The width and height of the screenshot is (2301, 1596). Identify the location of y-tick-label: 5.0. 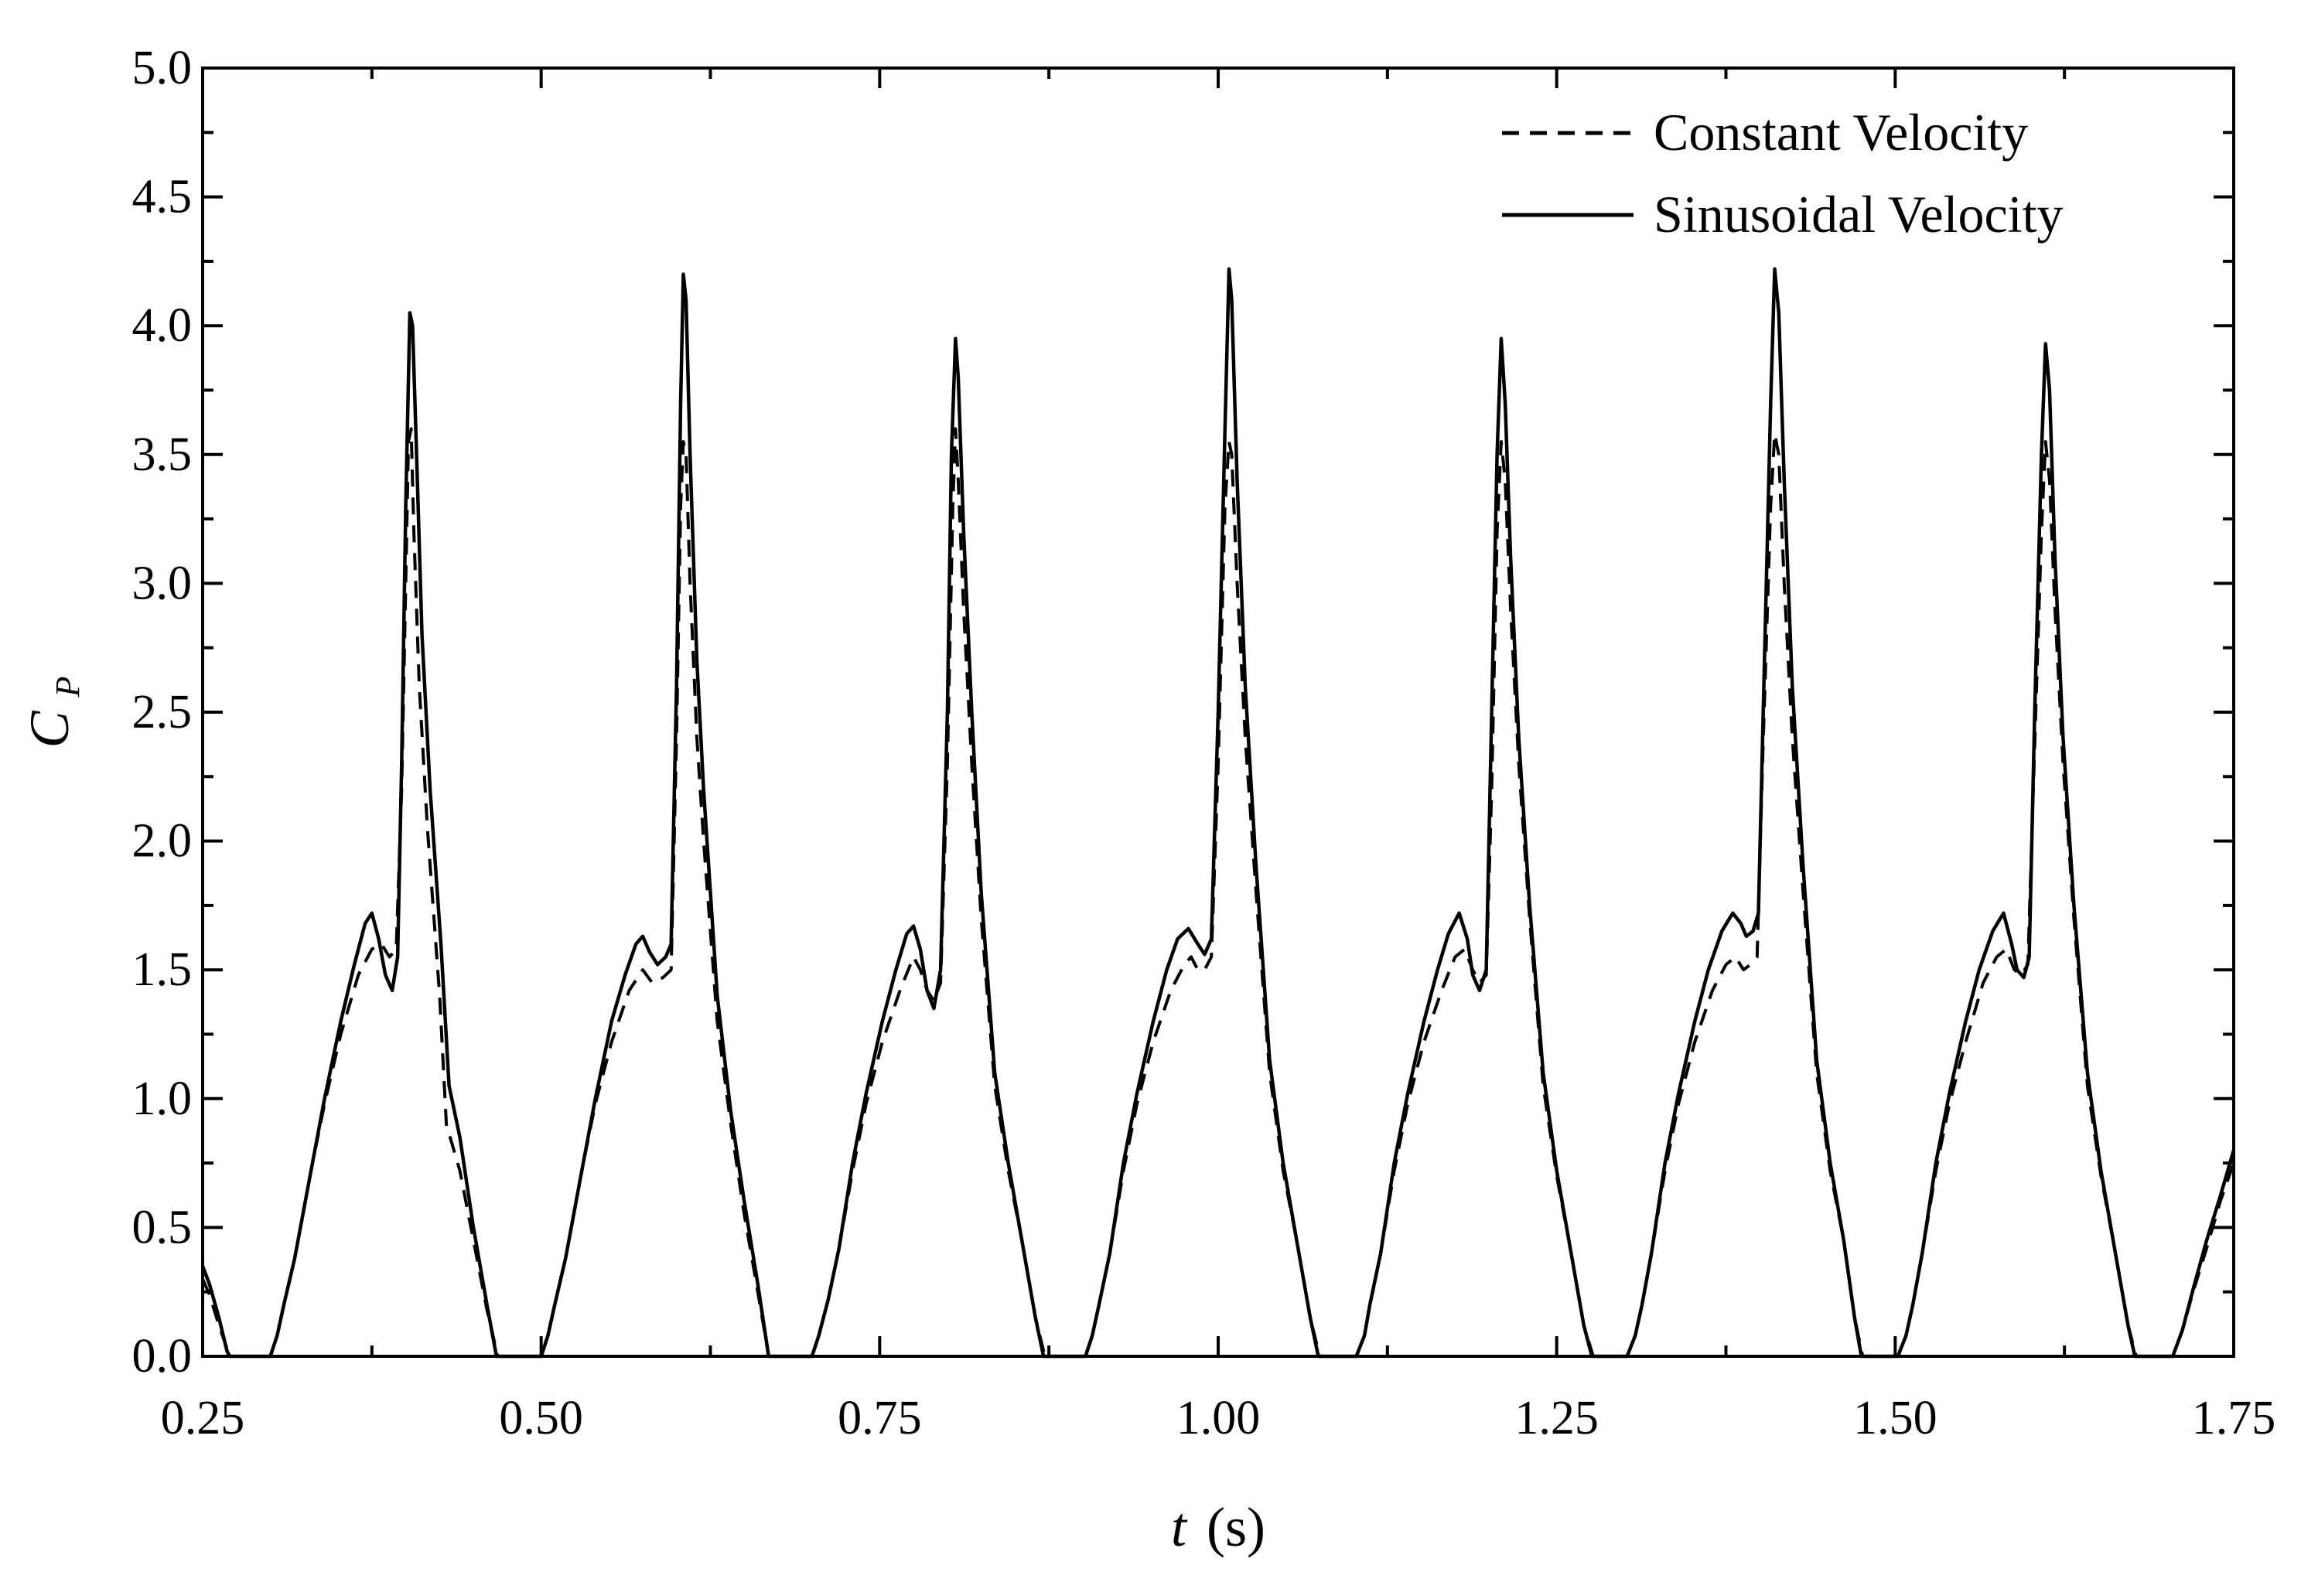
(162, 68).